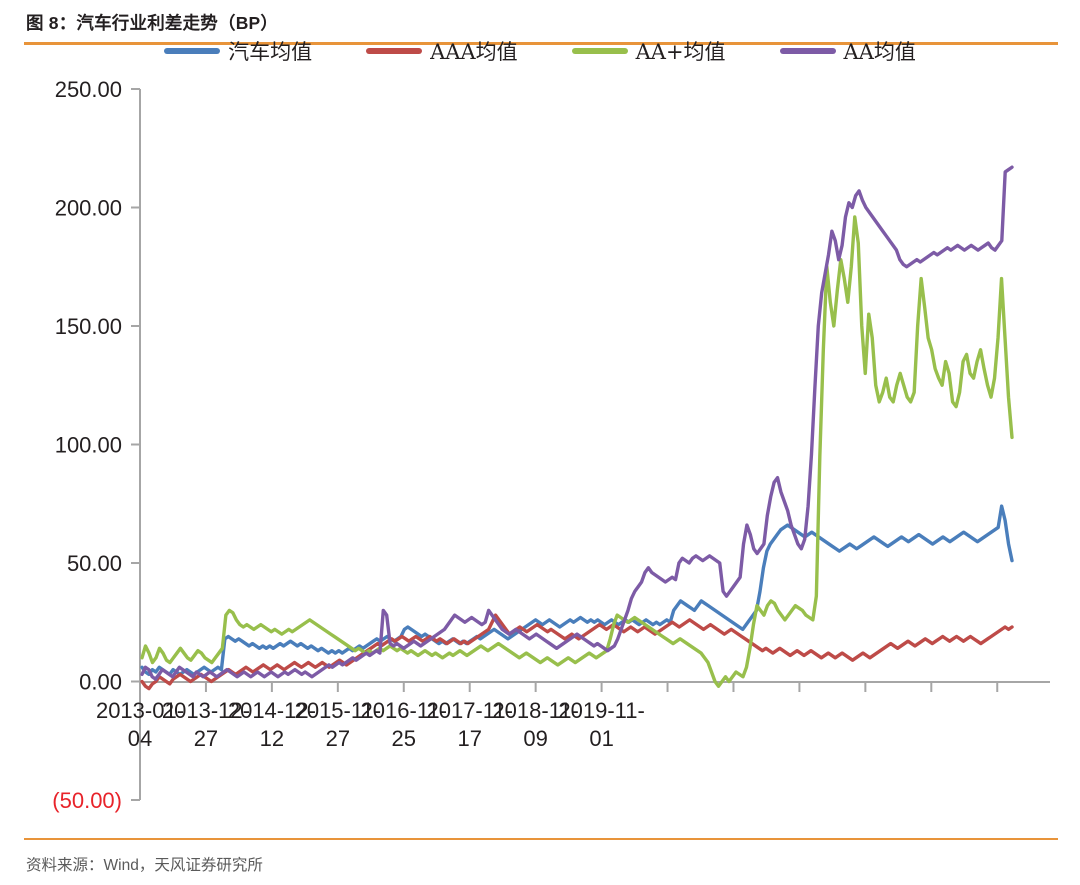  I want to click on chart-legend: 汽车均值 AAA均值 AA+均值 AA均值, so click(540, 51).